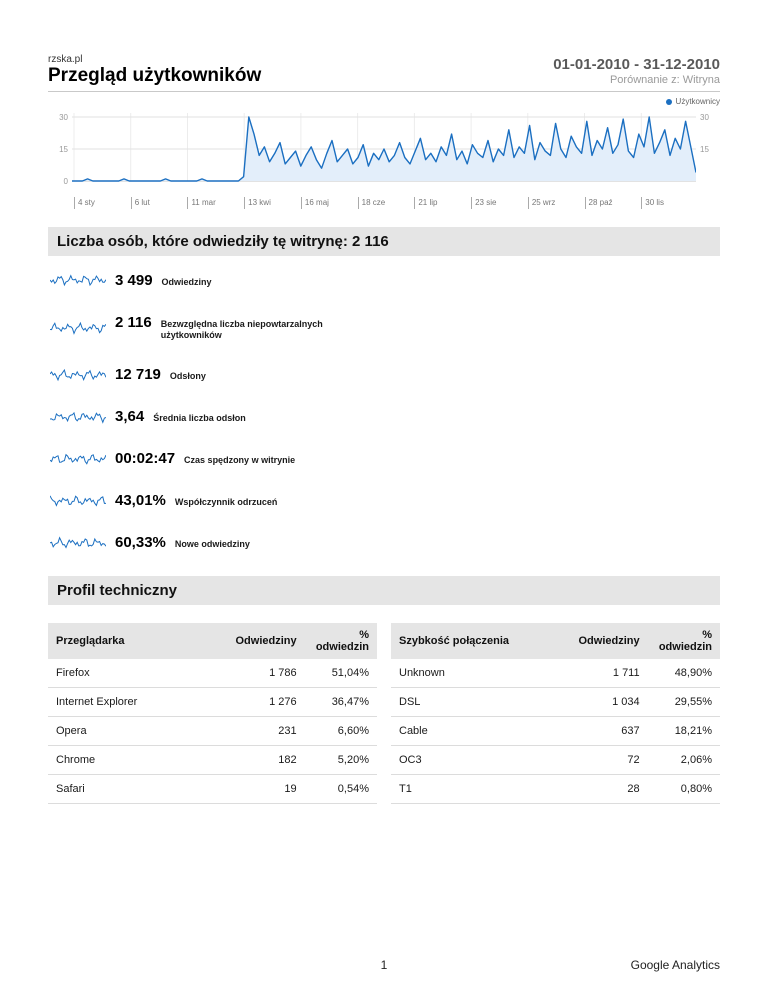 This screenshot has width=768, height=994. Describe the element at coordinates (340, 674) in the screenshot. I see `cell-value: 51,04%` at that location.